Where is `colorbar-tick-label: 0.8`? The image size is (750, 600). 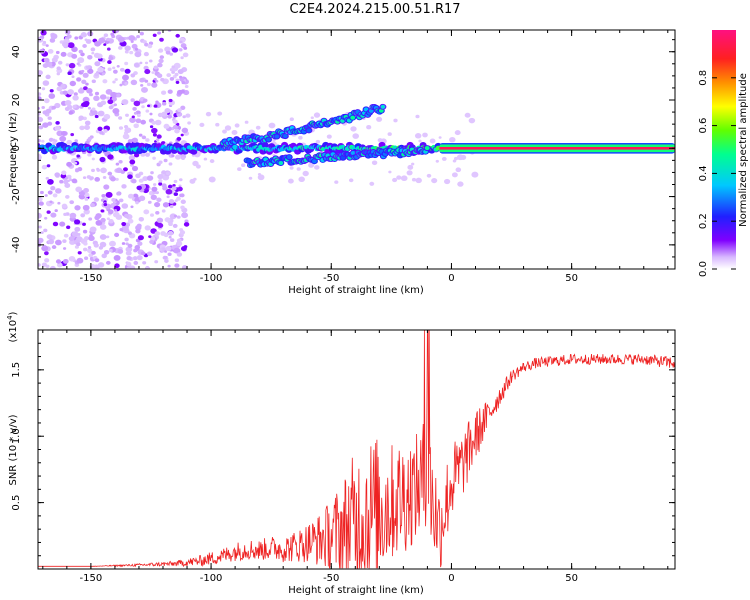
colorbar-tick-label: 0.8 is located at coordinates (703, 78).